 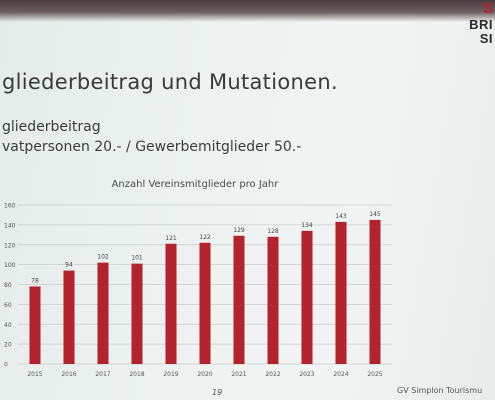 What do you see at coordinates (374, 374) in the screenshot?
I see `x-tick-label-2025: 2025` at bounding box center [374, 374].